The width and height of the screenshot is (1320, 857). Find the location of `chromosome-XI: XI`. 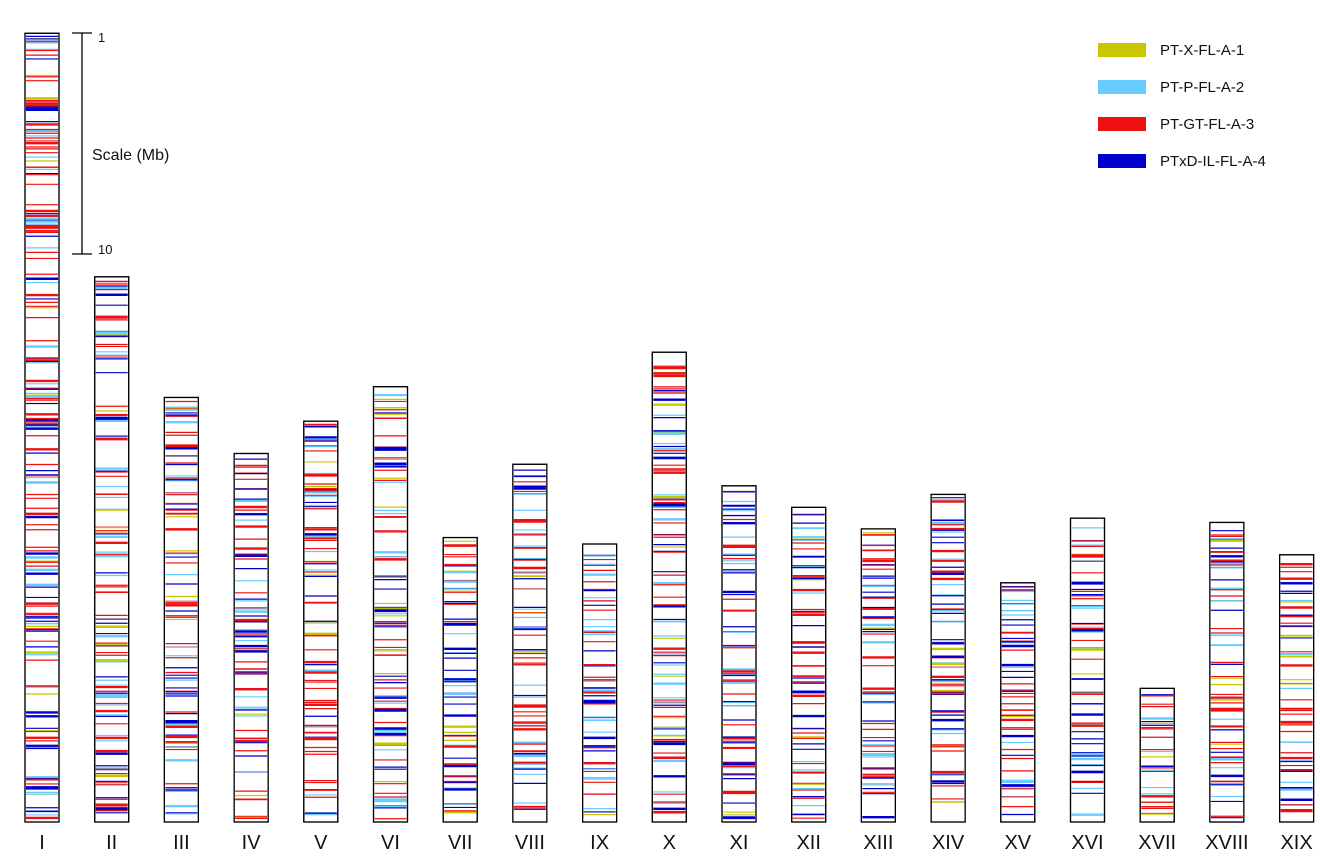

chromosome-XI: XI is located at coordinates (739, 669).